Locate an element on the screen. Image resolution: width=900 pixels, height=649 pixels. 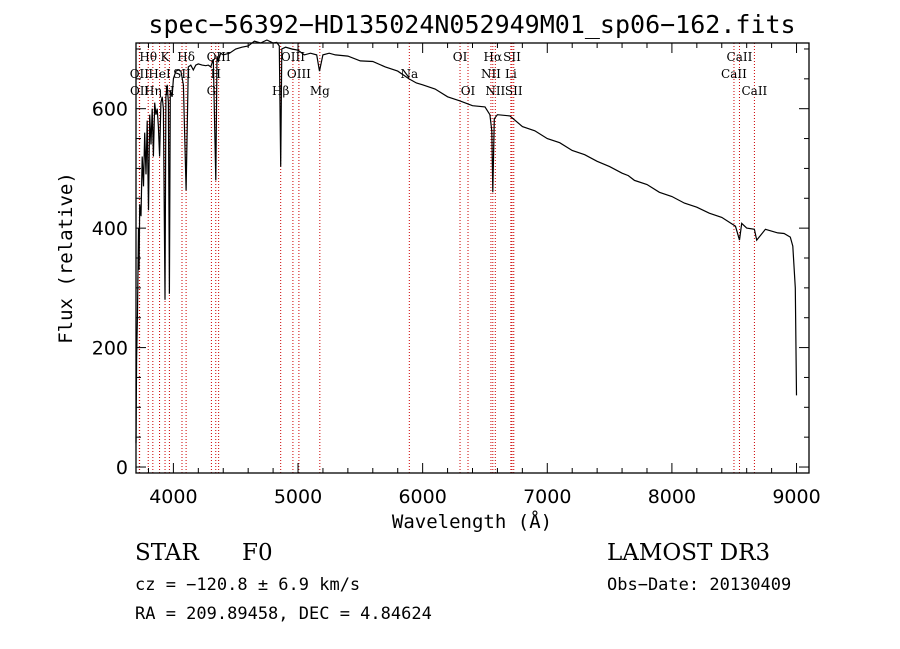
line-marker-label: Hη is located at coordinates (153, 91).